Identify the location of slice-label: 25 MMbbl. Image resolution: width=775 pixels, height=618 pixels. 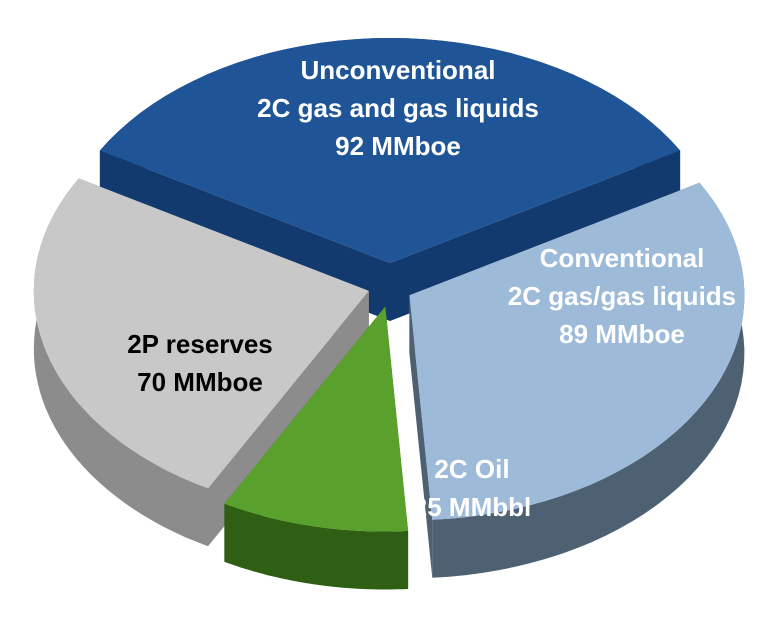
(472, 507).